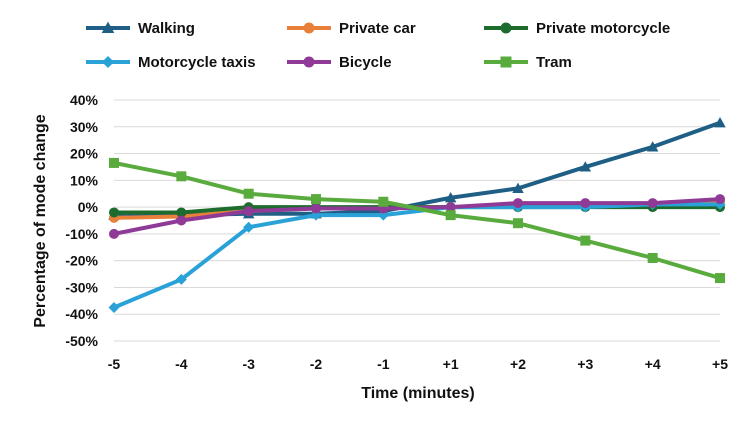 Image resolution: width=756 pixels, height=431 pixels. I want to click on y-tick-label: 30%, so click(84, 127).